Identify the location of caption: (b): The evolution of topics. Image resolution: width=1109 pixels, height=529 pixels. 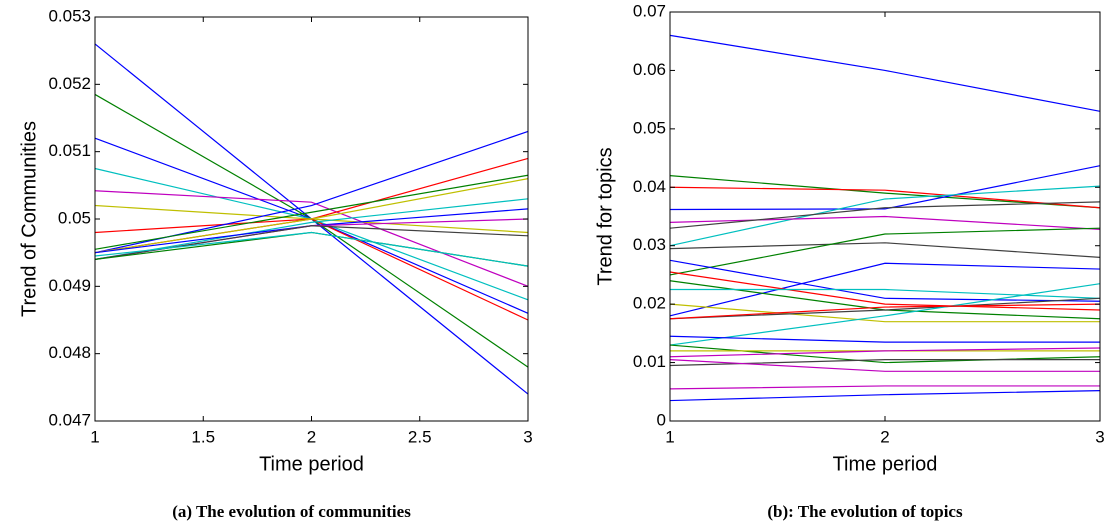
(865, 511).